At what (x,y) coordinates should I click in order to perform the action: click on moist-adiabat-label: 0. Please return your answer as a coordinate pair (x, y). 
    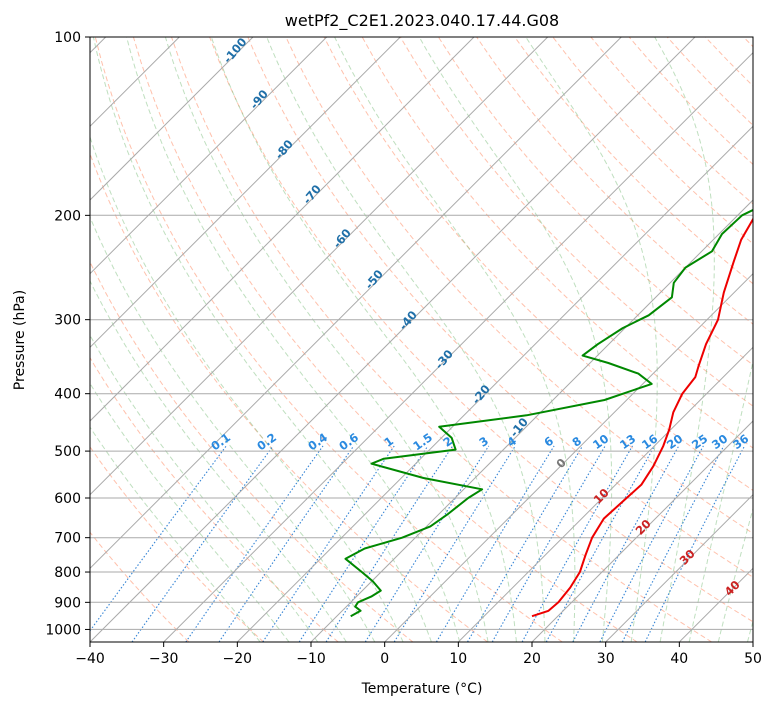
    Looking at the image, I should click on (561, 463).